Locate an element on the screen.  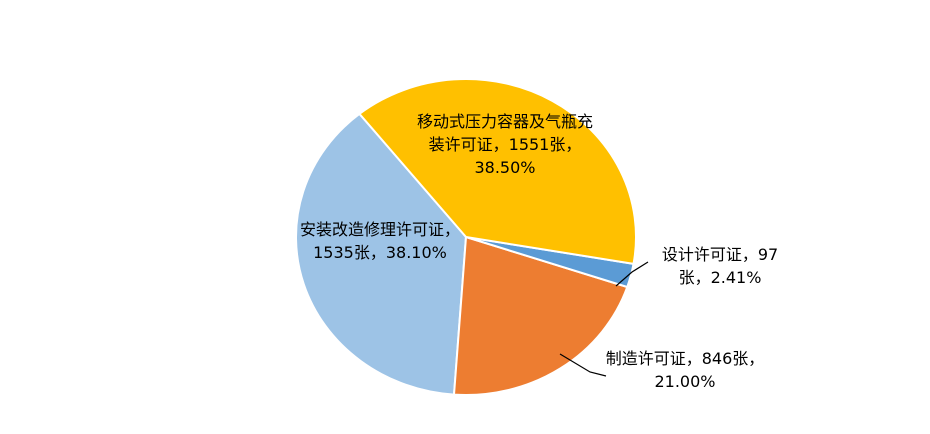
label-category: 设计许可证， is located at coordinates (709, 254).